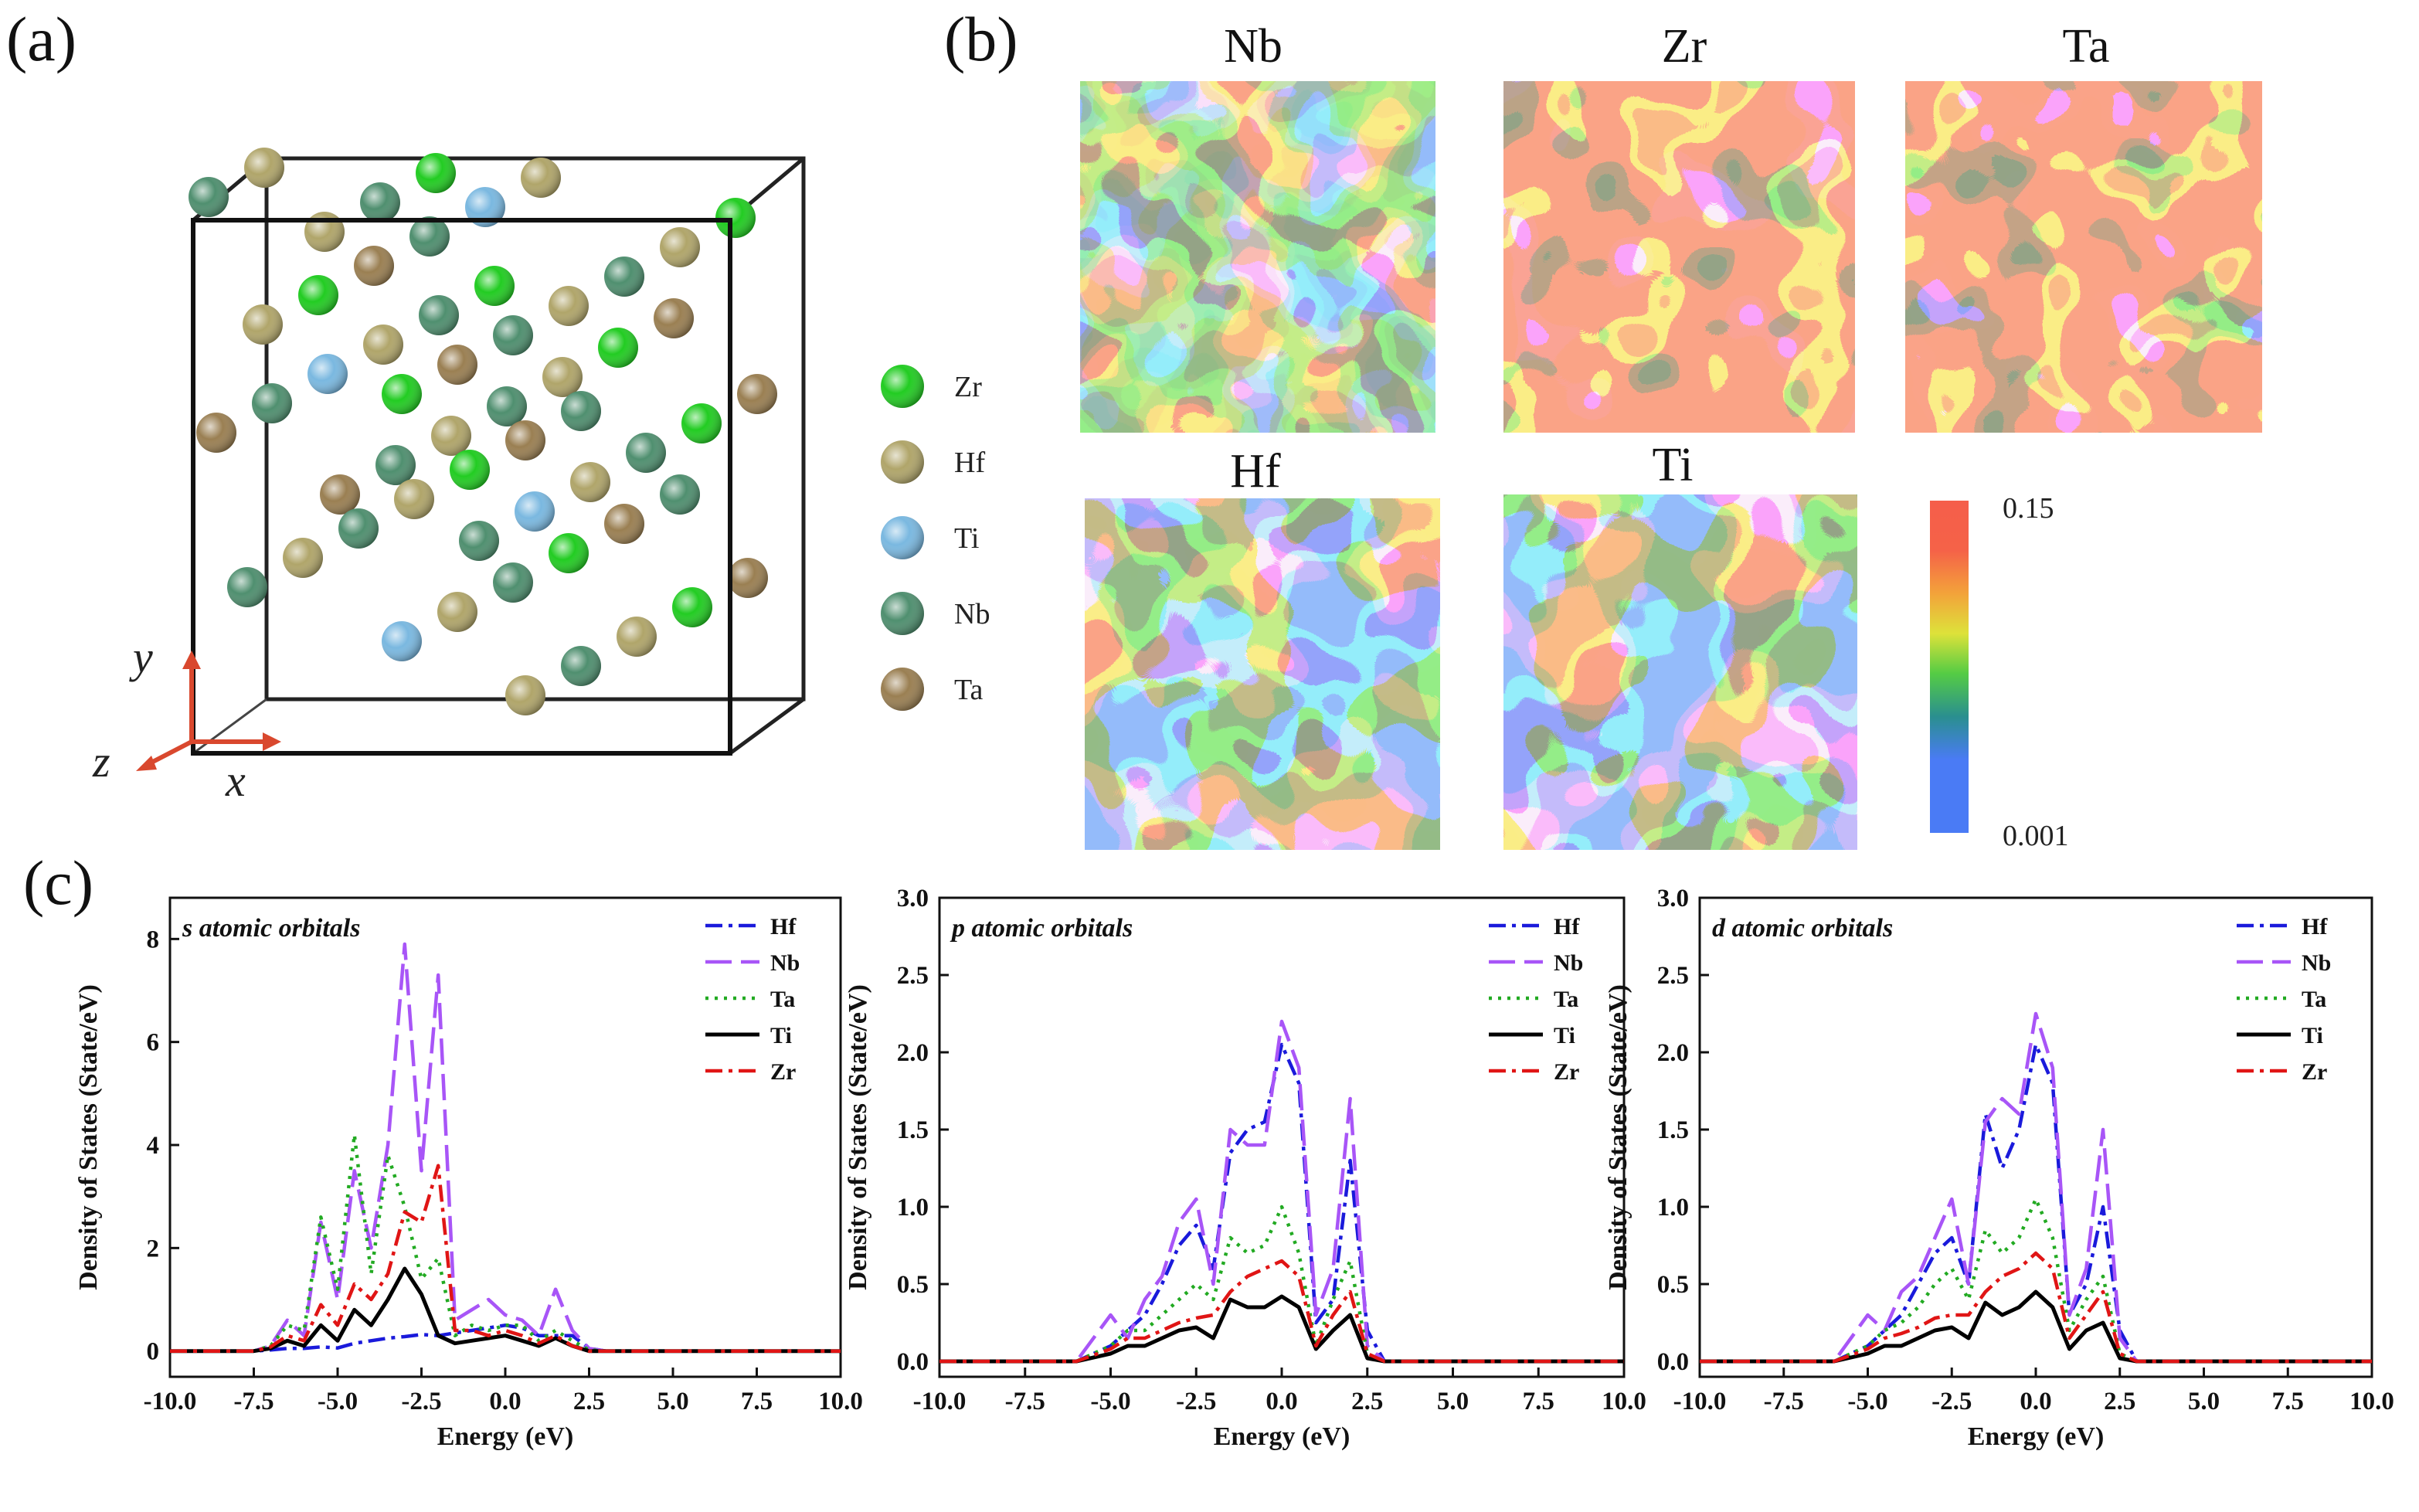 This screenshot has height=1512, width=2419. I want to click on y-tick-label: 8, so click(153, 939).